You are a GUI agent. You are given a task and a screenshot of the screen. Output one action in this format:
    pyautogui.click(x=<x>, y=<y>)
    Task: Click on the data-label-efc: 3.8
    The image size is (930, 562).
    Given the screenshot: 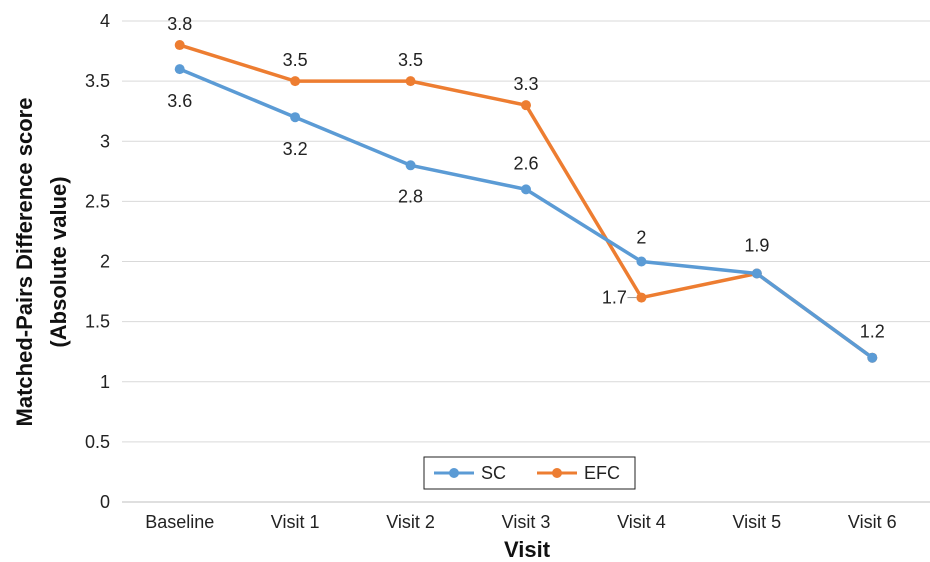 What is the action you would take?
    pyautogui.click(x=179, y=24)
    